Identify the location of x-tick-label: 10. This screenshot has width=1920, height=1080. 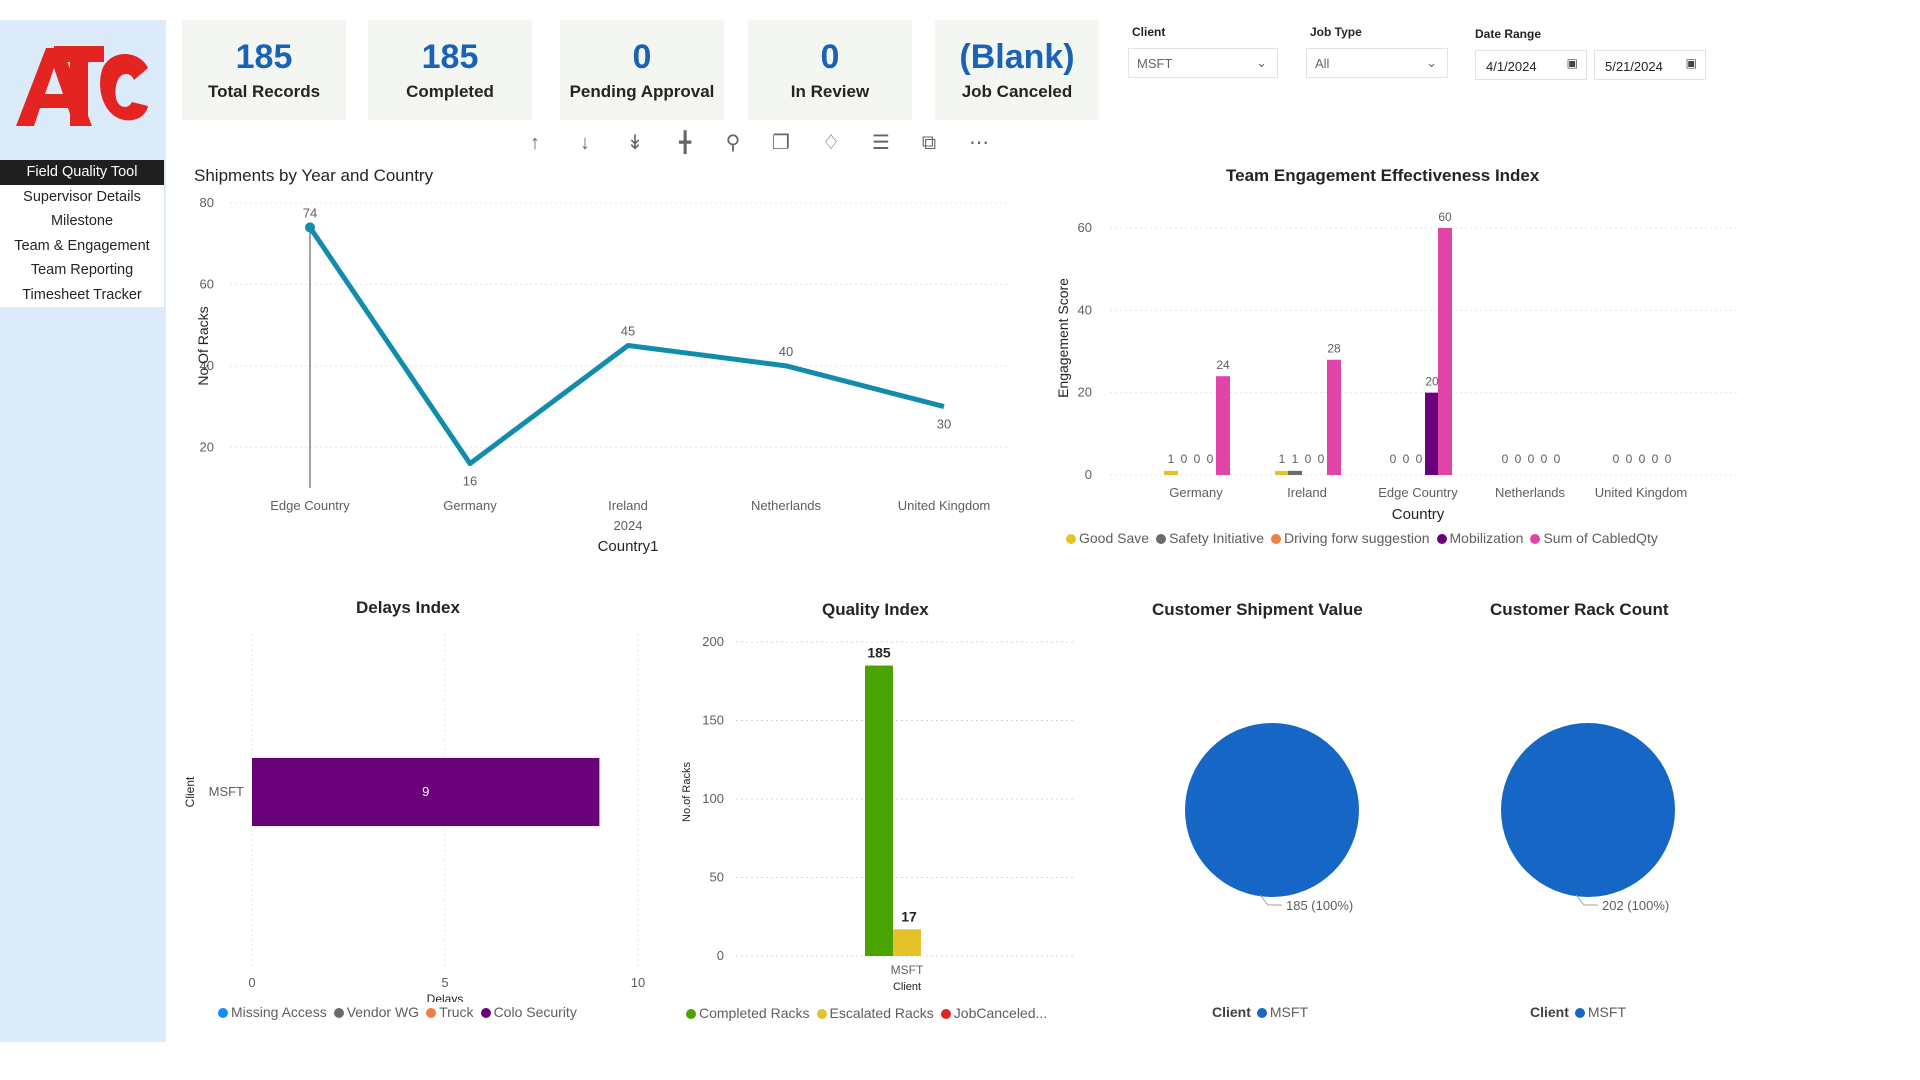
(638, 982).